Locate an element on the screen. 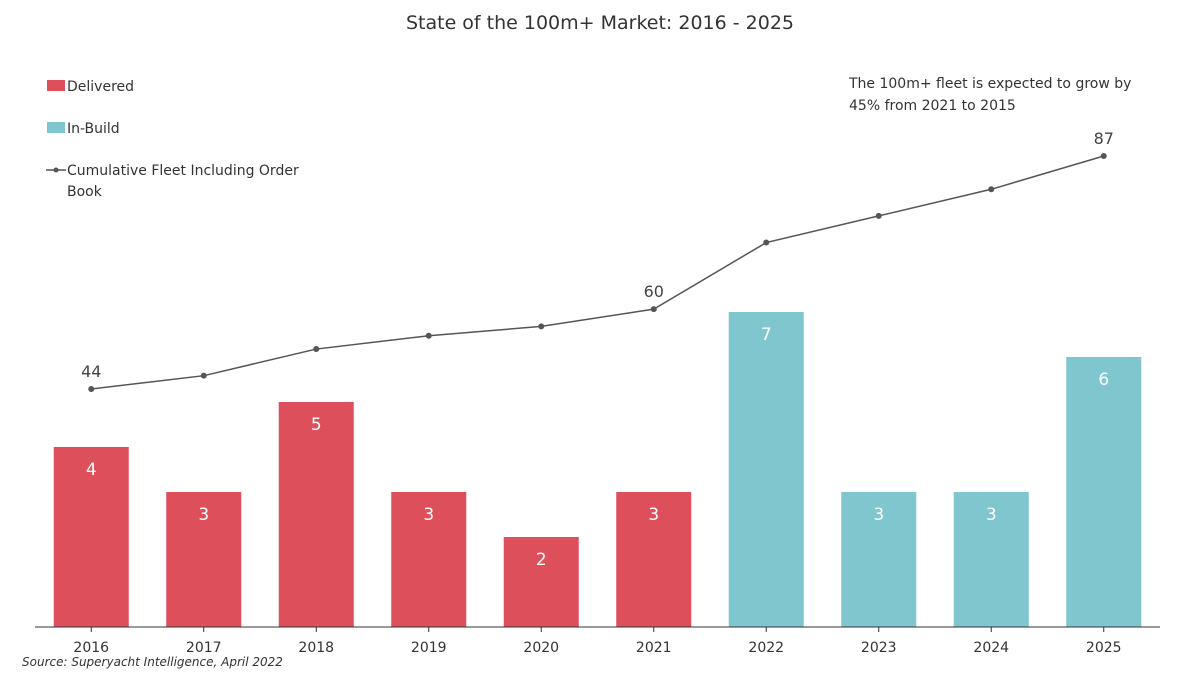 The height and width of the screenshot is (690, 1200). cumulative-point-2022 is located at coordinates (766, 242).